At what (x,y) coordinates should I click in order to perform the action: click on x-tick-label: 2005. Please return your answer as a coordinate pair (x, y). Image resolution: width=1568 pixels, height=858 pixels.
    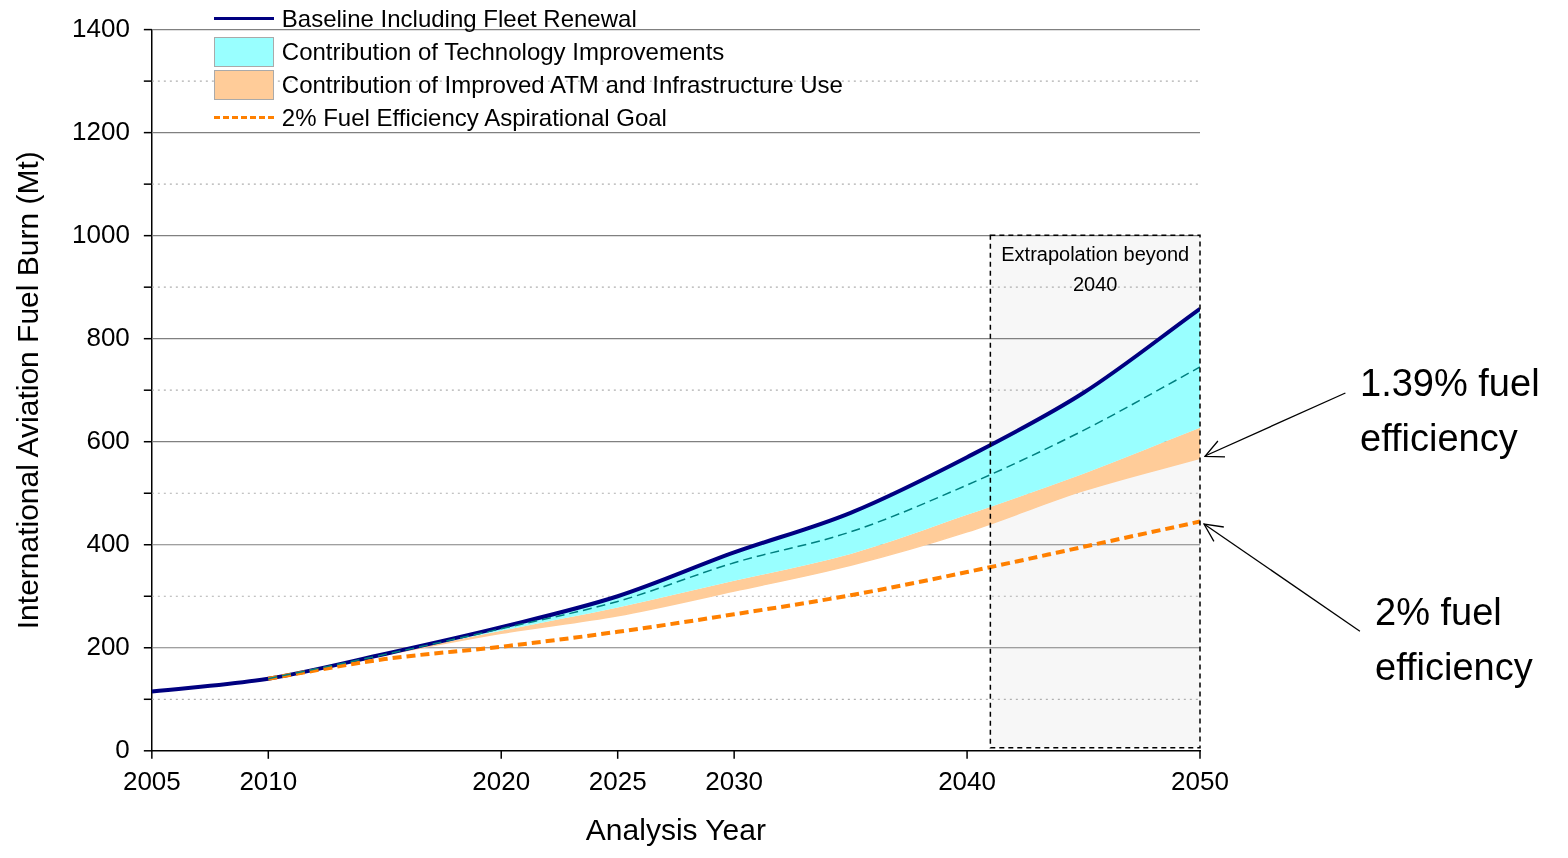
    Looking at the image, I should click on (151, 780).